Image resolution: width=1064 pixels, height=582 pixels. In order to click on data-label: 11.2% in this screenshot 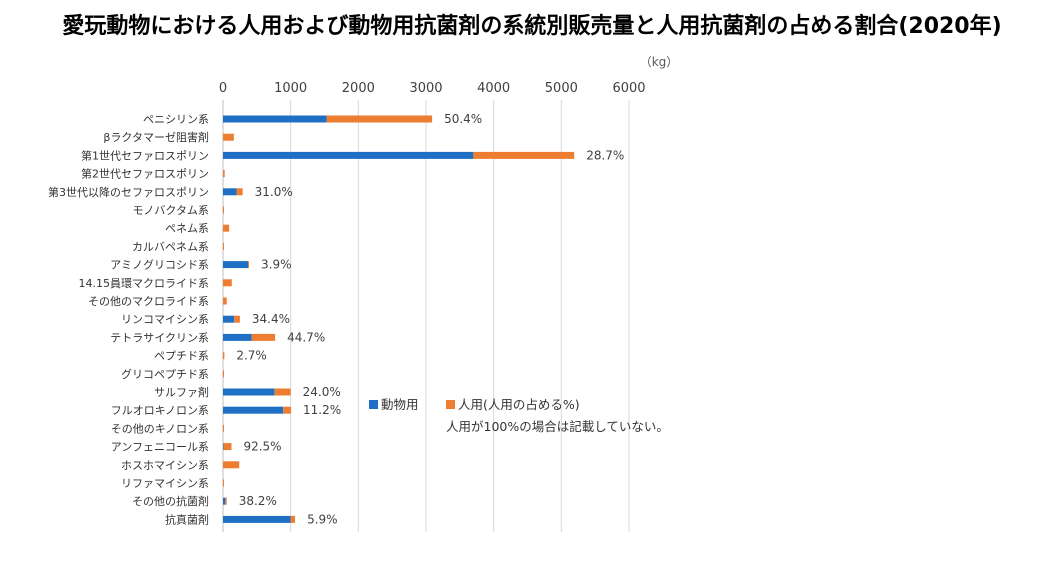, I will do `click(322, 410)`.